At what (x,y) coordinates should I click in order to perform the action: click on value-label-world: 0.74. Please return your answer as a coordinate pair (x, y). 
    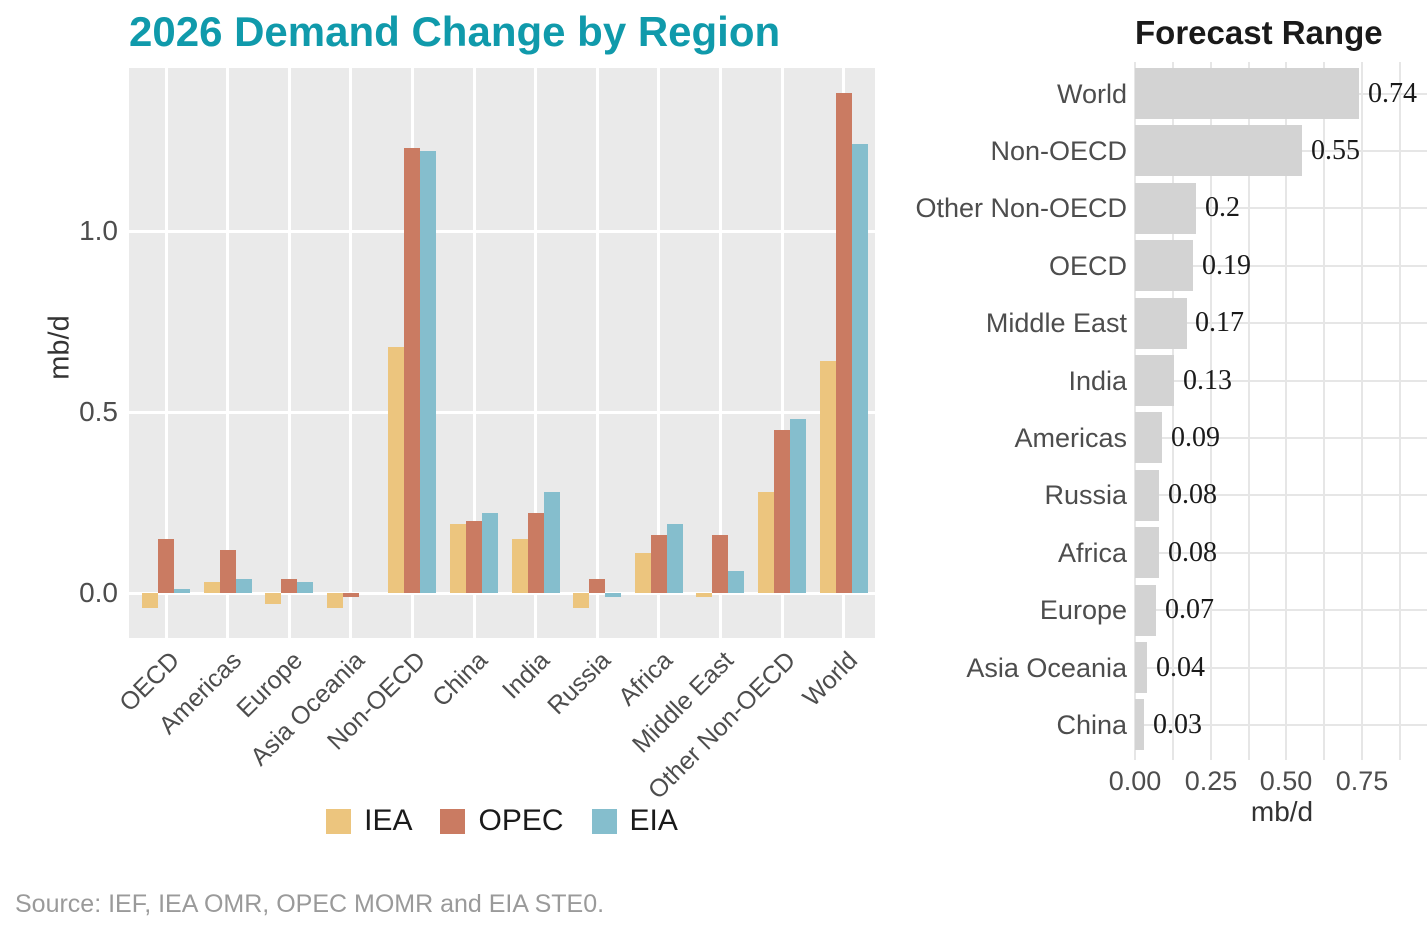
    Looking at the image, I should click on (1392, 93).